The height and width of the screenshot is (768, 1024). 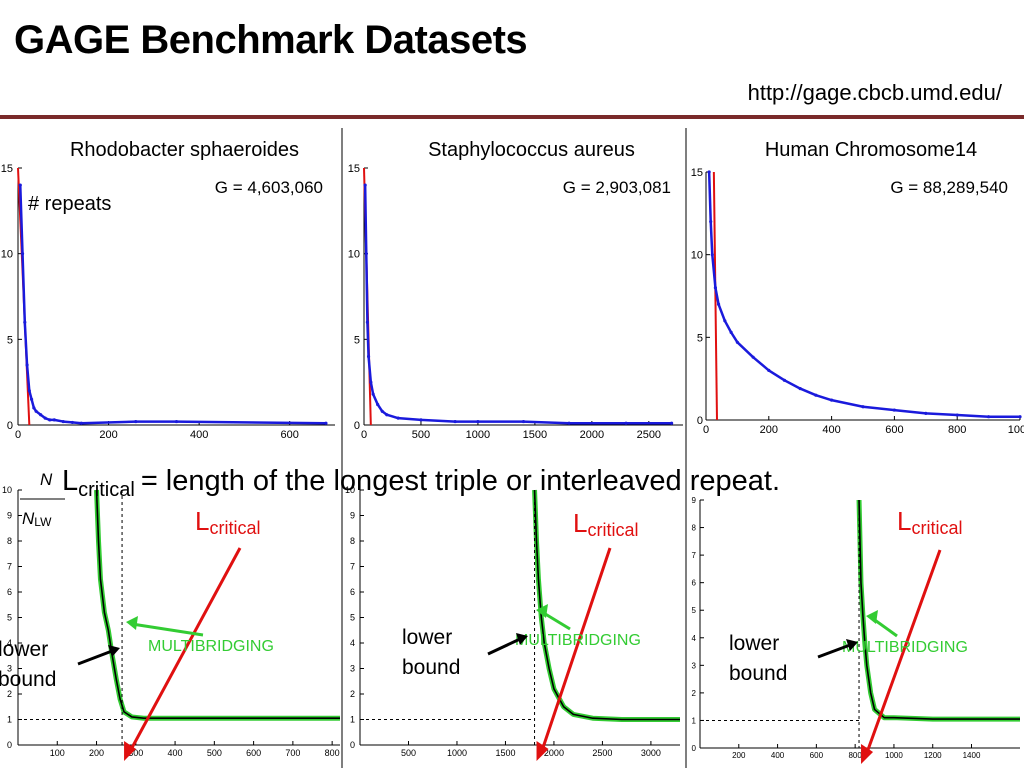 I want to click on x-tick-label: 3000, so click(x=651, y=753).